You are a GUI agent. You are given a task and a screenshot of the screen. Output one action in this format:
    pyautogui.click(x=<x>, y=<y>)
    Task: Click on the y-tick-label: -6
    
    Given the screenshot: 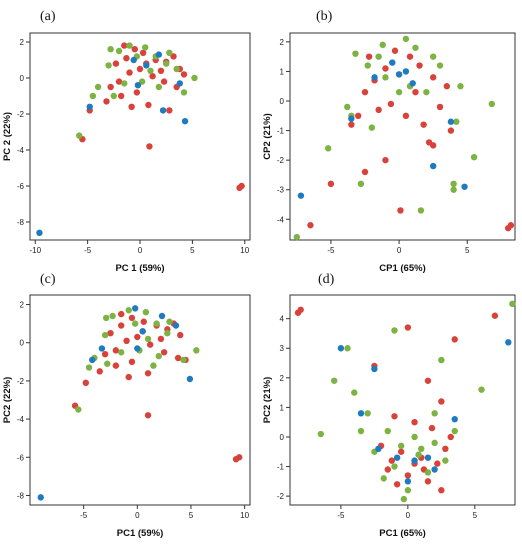 What is the action you would take?
    pyautogui.click(x=21, y=457)
    